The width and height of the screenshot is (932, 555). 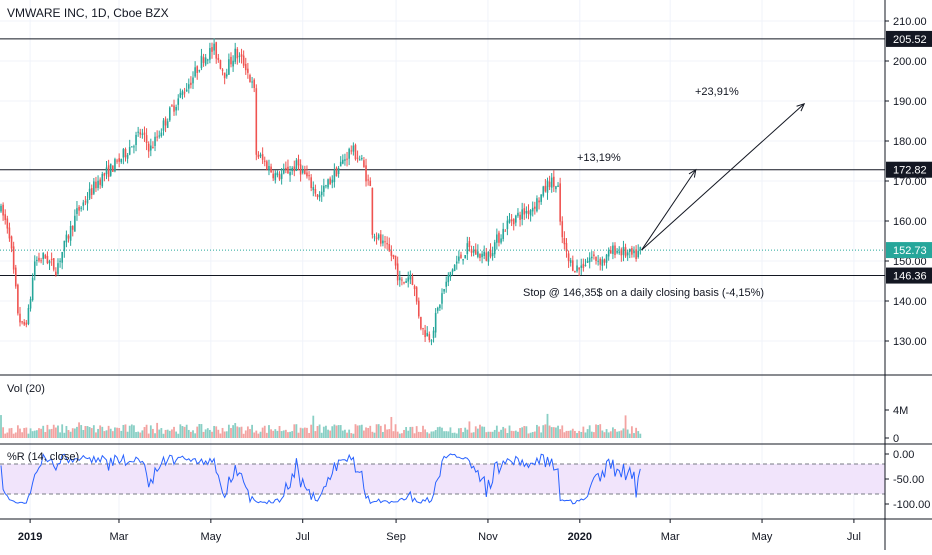 What do you see at coordinates (801, 107) in the screenshot?
I see `projection-arrow-head` at bounding box center [801, 107].